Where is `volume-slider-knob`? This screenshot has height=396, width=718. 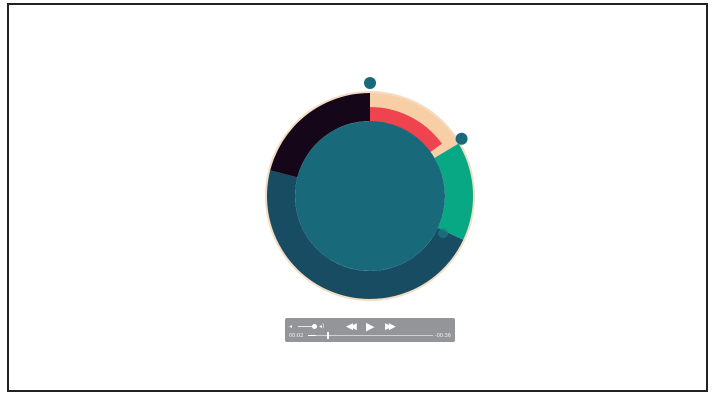
volume-slider-knob is located at coordinates (314, 326).